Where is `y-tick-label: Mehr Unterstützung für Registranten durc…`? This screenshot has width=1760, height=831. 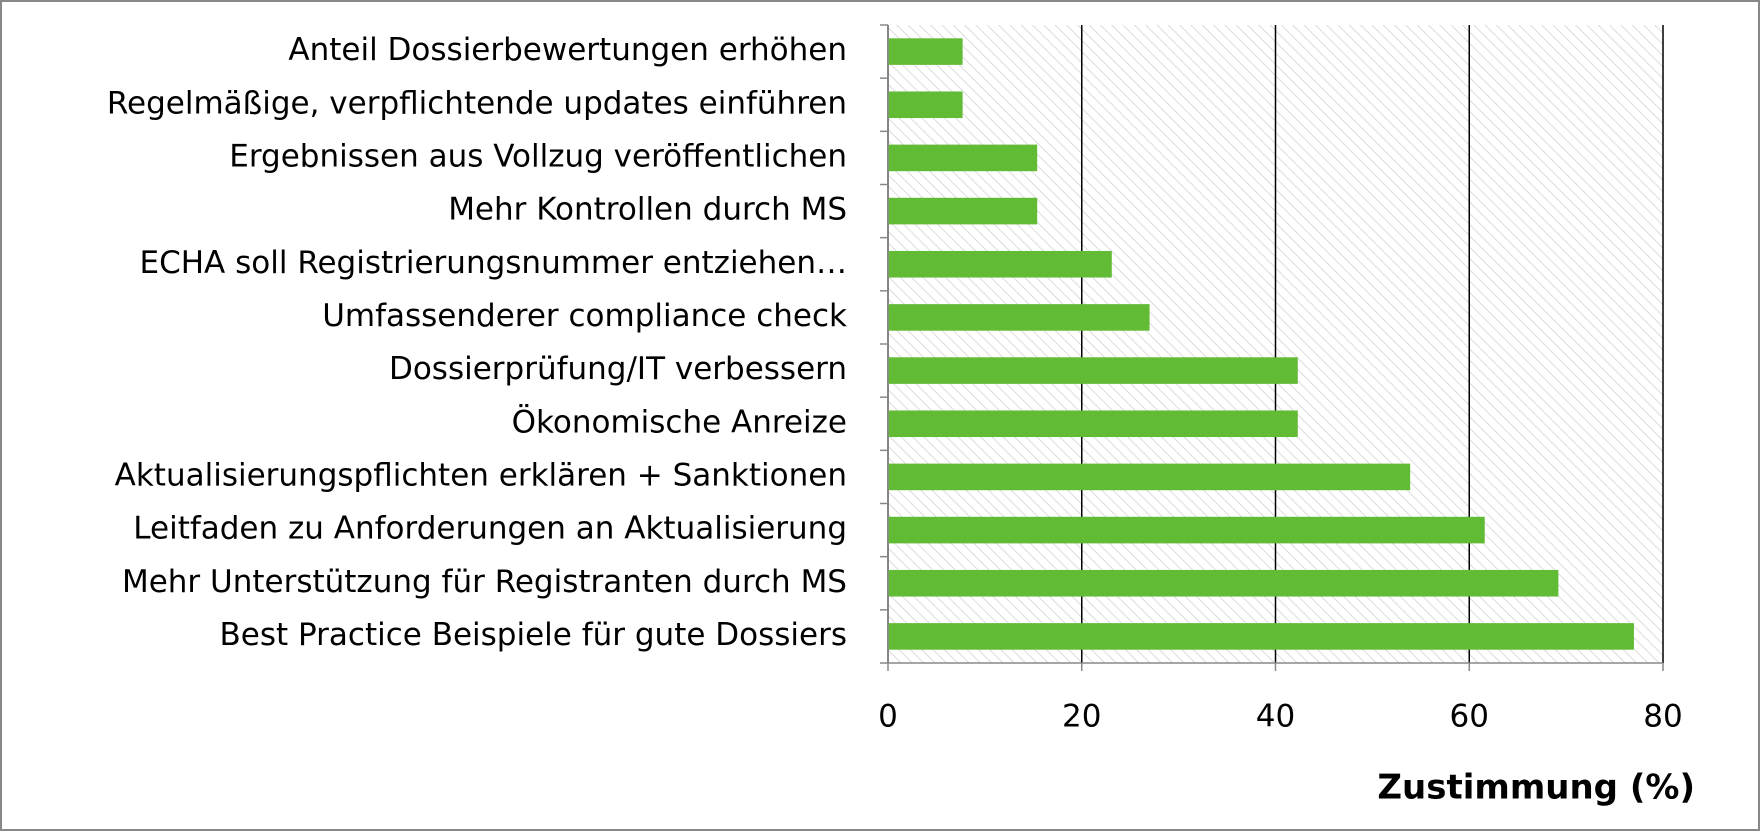 y-tick-label: Mehr Unterstützung für Registranten durc… is located at coordinates (484, 582).